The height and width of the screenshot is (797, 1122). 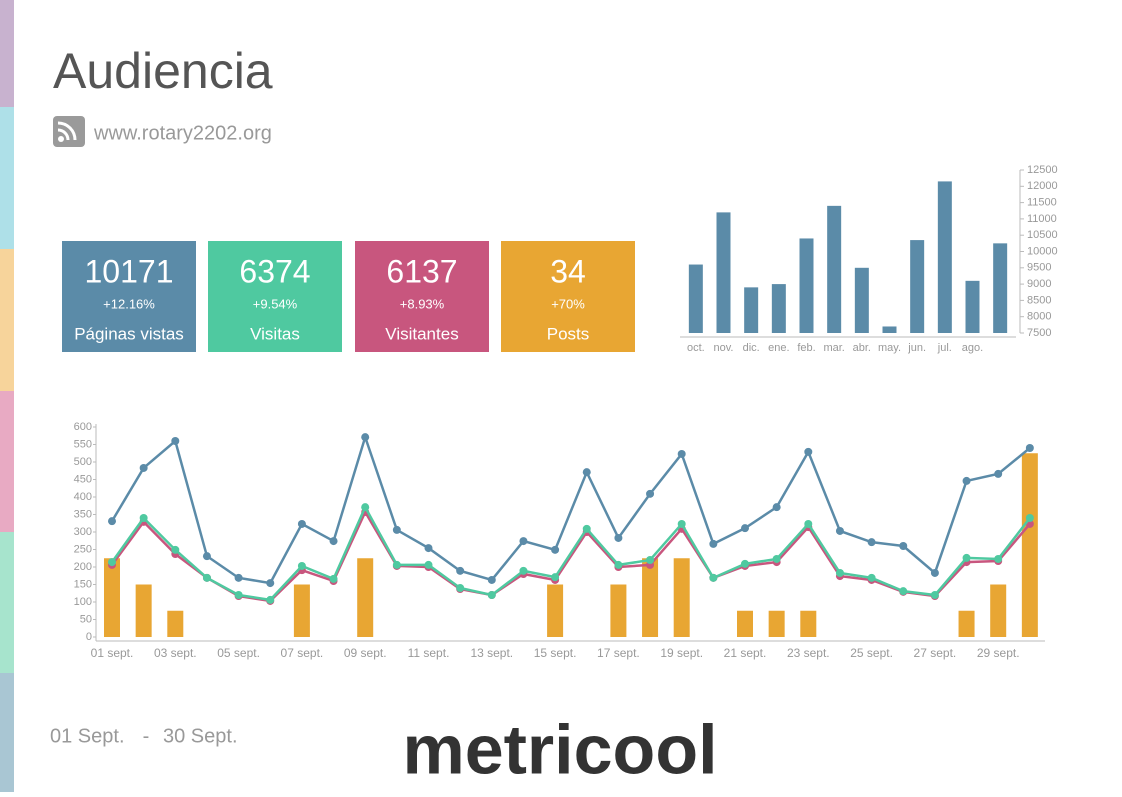 I want to click on kpi-change: +9.54%, so click(x=275, y=303).